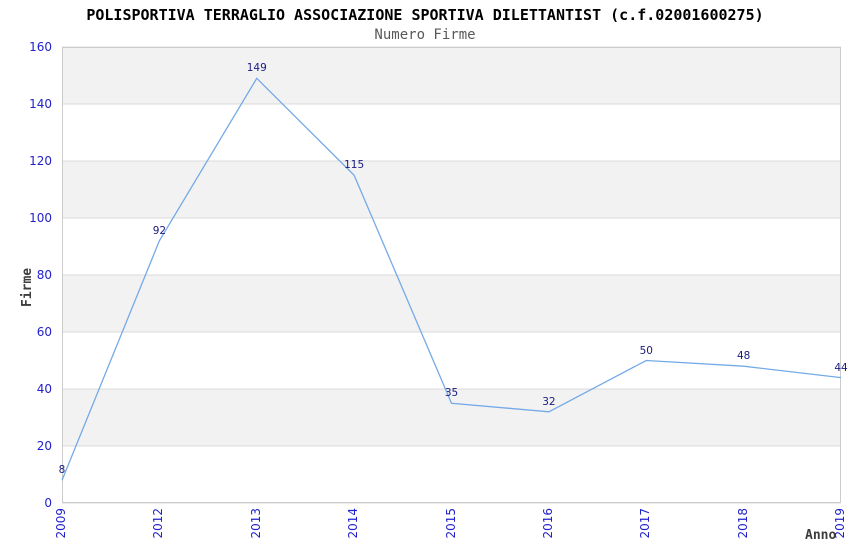 The height and width of the screenshot is (550, 850). I want to click on data-point-label: 149, so click(256, 68).